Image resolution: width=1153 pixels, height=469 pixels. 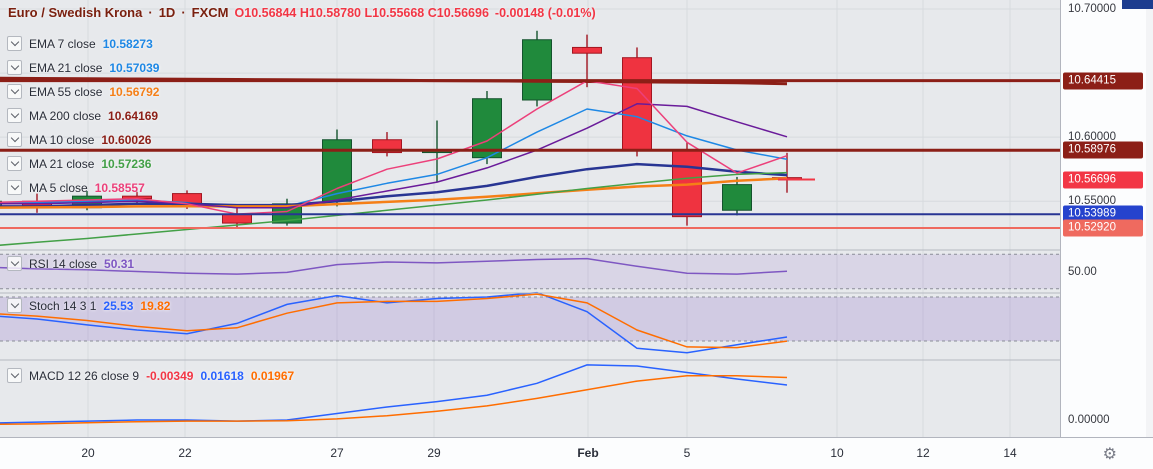 I want to click on stoch-k-line, so click(x=394, y=322).